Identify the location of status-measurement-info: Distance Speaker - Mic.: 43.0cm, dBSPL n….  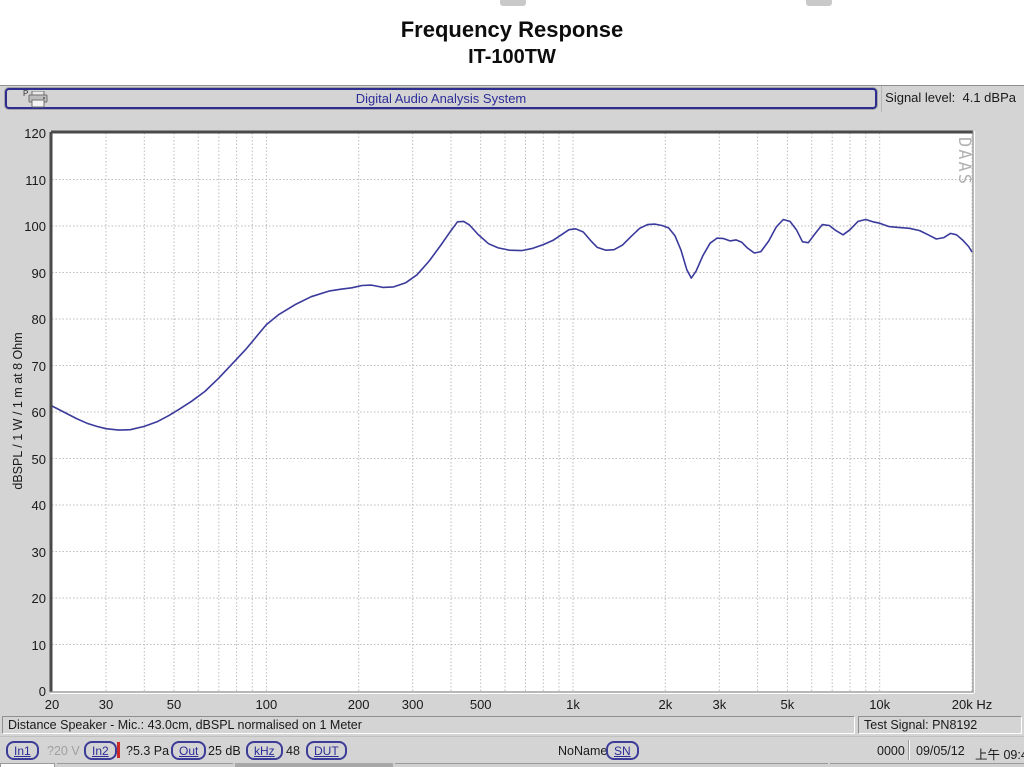
(428, 725).